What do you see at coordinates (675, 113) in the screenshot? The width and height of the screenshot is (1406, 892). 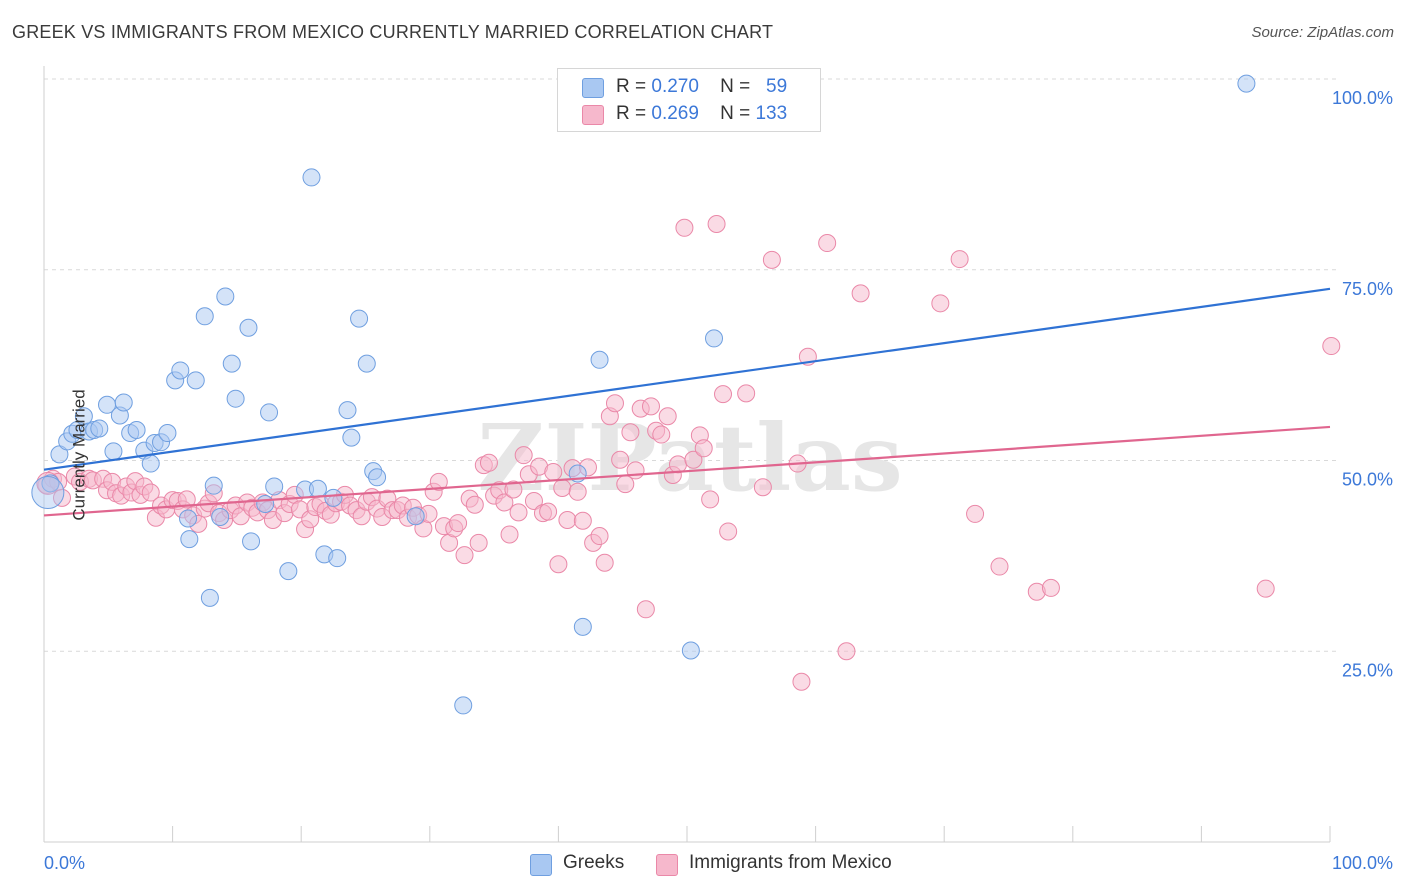 I see `legend-r-value: 0.269` at bounding box center [675, 113].